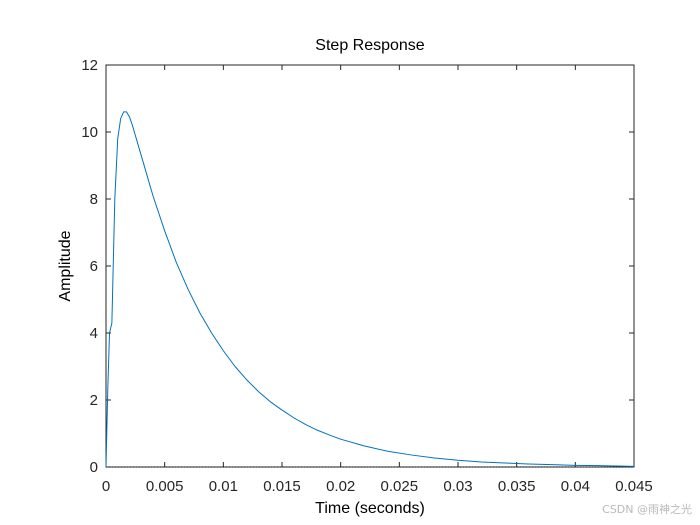  I want to click on watermark: CSDN @雨神之光, so click(647, 509).